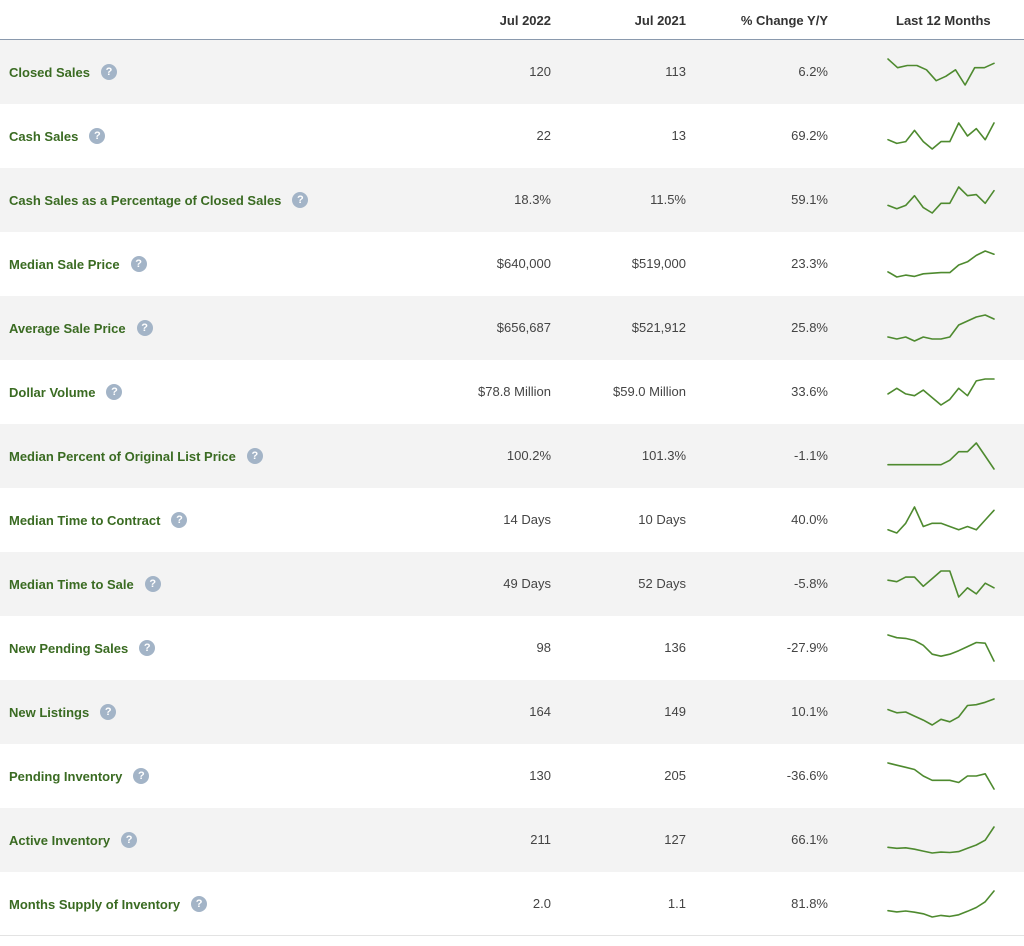 Image resolution: width=1024 pixels, height=946 pixels. Describe the element at coordinates (512, 840) in the screenshot. I see `table-row: Active Inventory? 211 127 66.1%` at that location.